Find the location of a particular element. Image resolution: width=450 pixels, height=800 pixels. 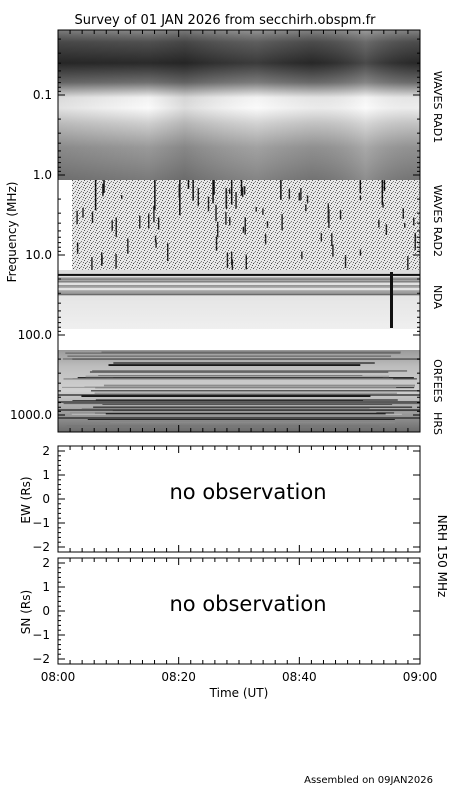

time-tick-label: 08:00 is located at coordinates (58, 677).